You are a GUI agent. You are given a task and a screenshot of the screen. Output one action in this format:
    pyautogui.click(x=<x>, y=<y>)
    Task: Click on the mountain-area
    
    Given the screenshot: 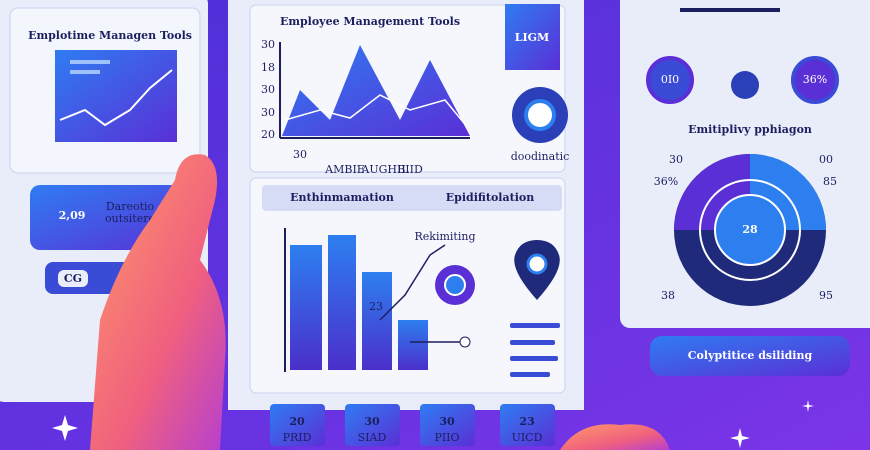 What is the action you would take?
    pyautogui.click(x=376, y=90)
    